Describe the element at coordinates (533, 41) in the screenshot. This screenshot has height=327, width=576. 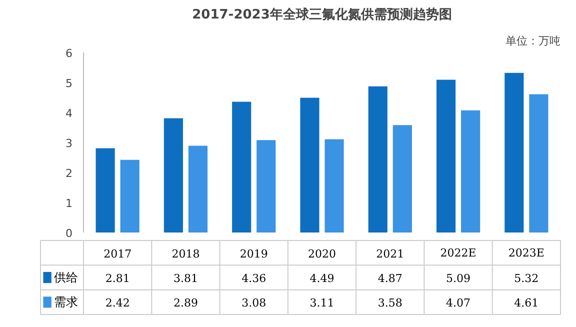
I see `text: 单位：万吨` at that location.